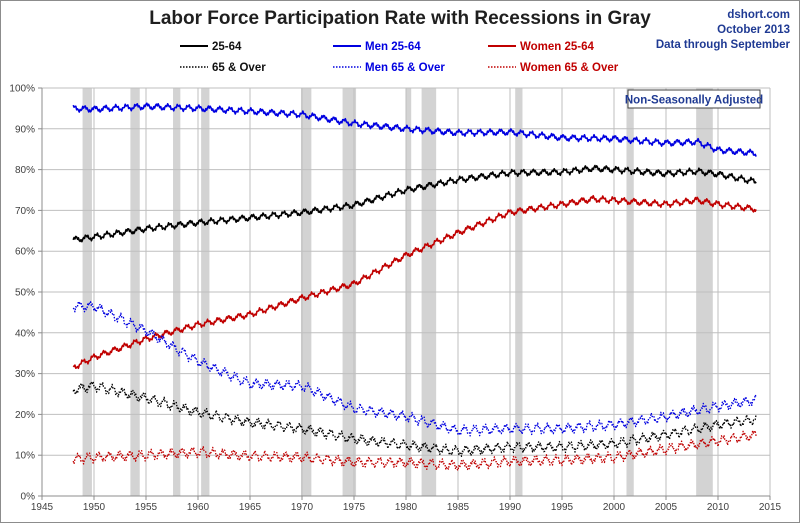  Describe the element at coordinates (198, 507) in the screenshot. I see `x-tick-label: 1960` at that location.